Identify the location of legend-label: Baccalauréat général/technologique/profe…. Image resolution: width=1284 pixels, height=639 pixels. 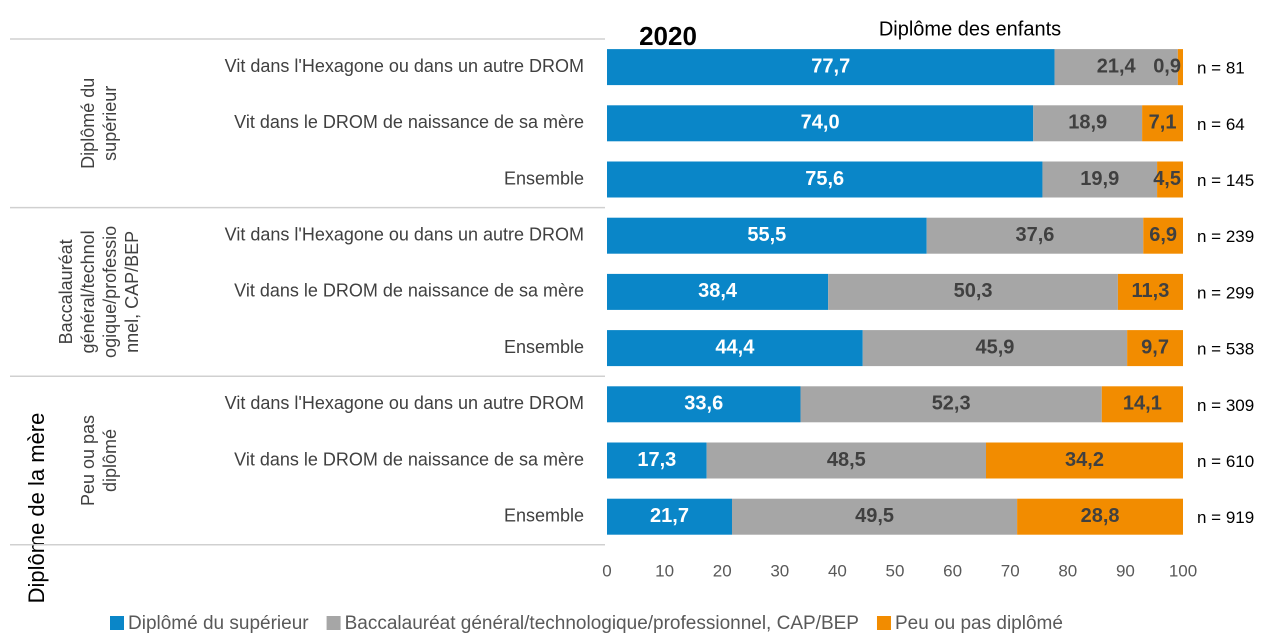
(602, 623).